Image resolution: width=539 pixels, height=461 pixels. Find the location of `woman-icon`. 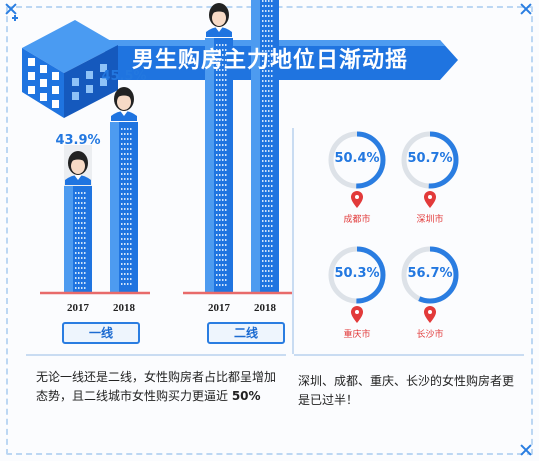

woman-icon is located at coordinates (78, 168).